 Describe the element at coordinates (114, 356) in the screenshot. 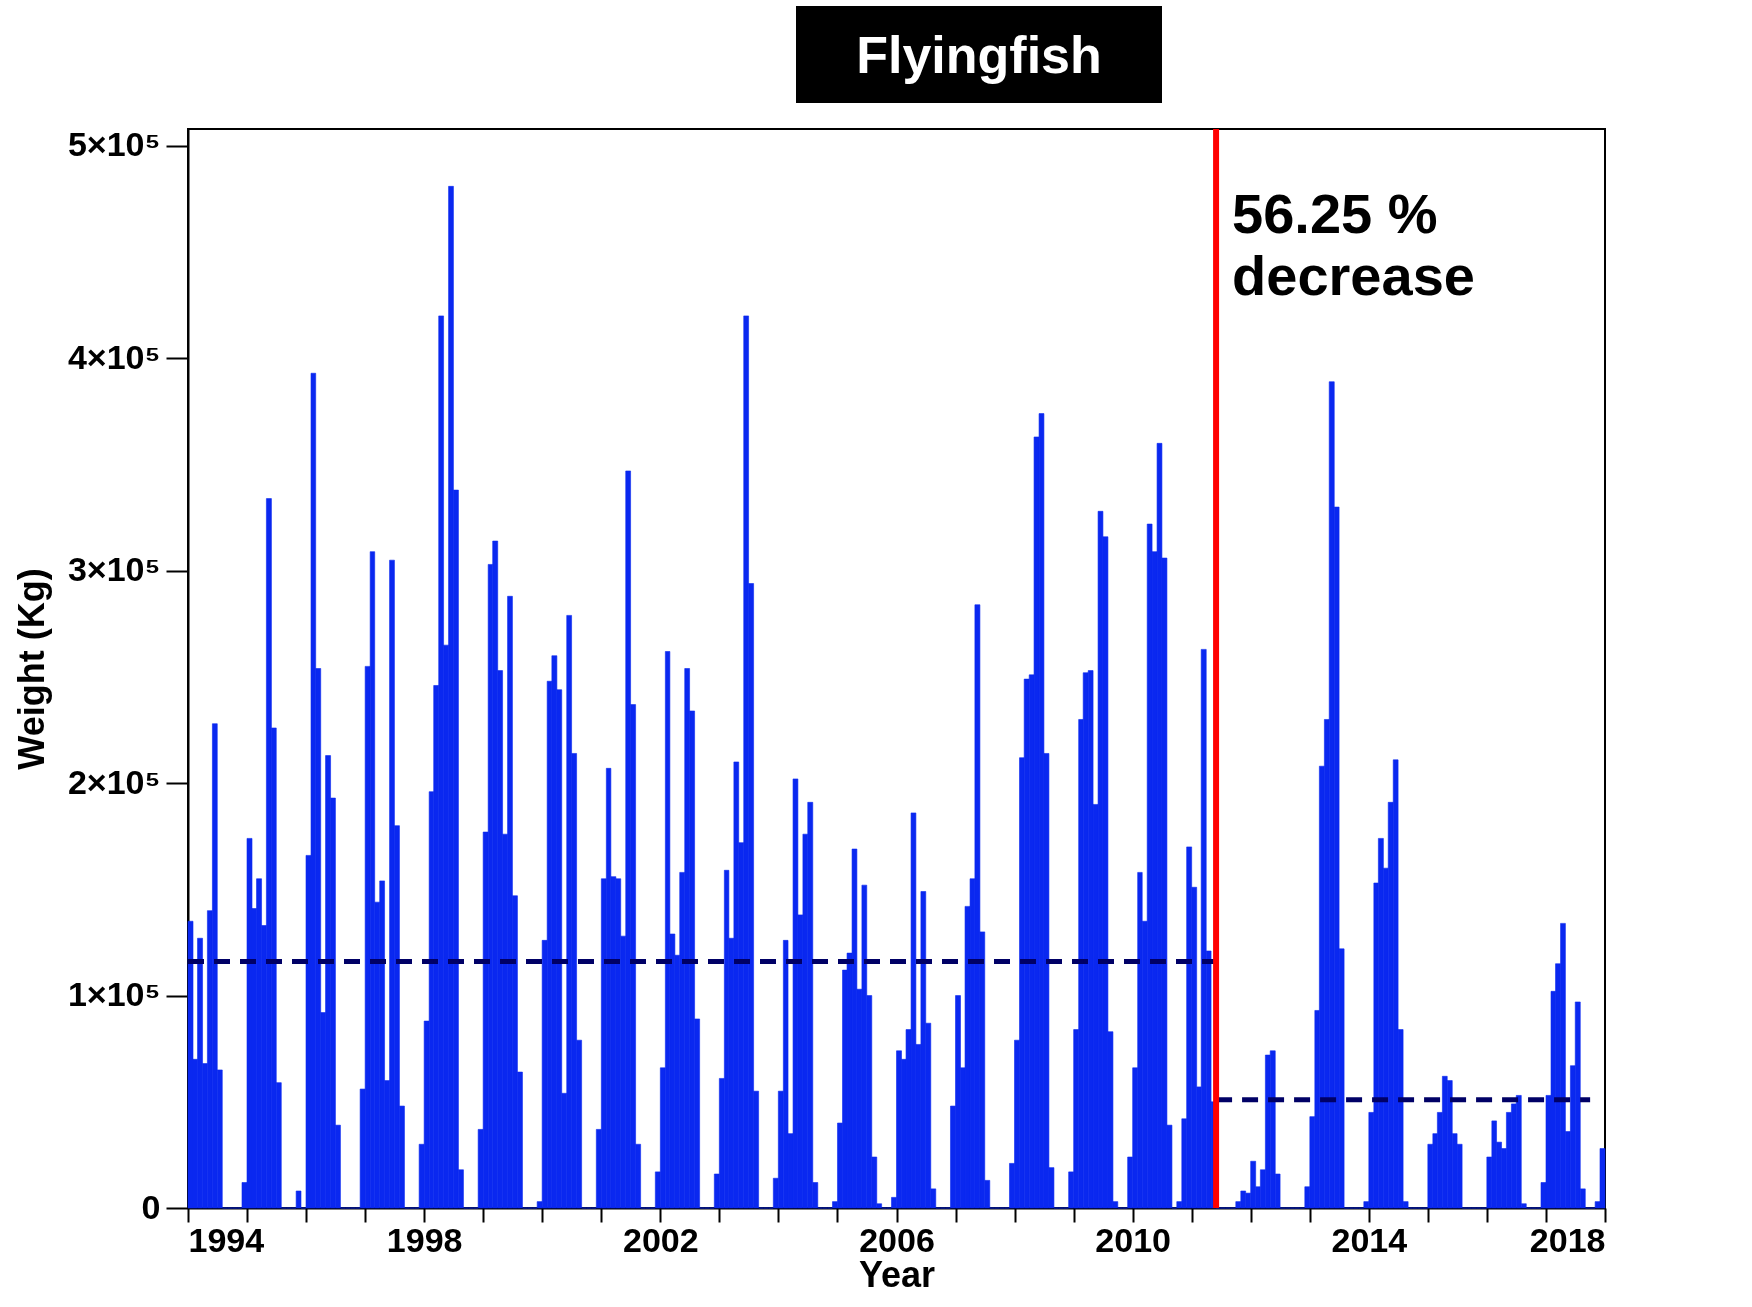

I see `y-tick-label: 4×10⁵` at that location.